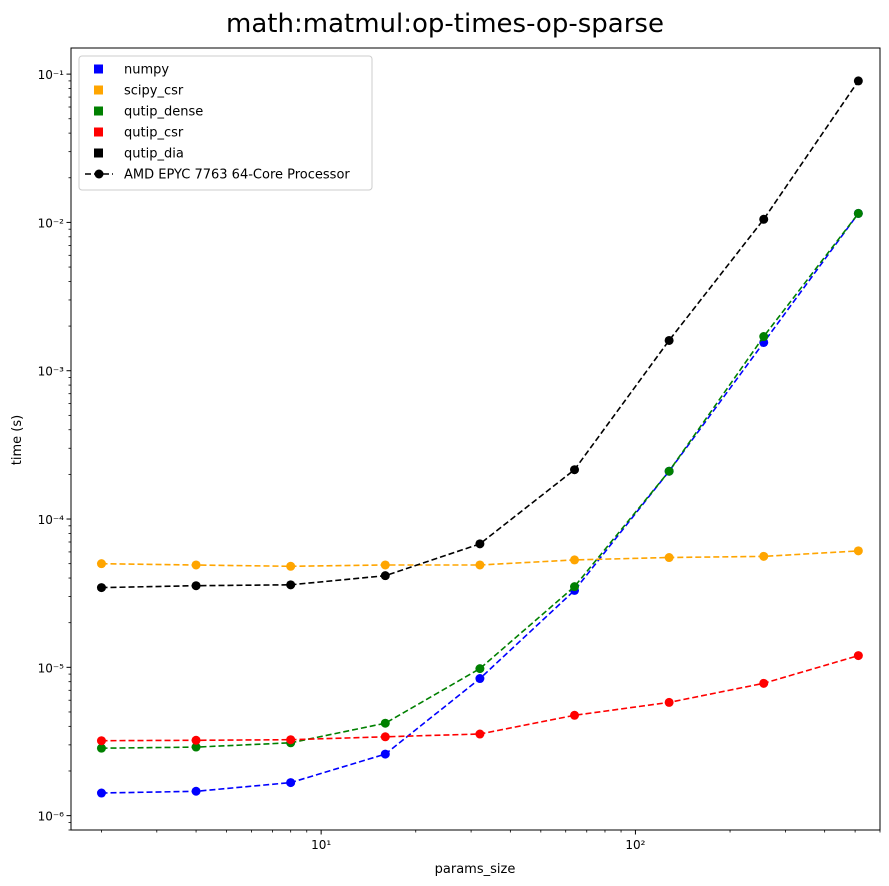 This screenshot has width=889, height=886. I want to click on legend-box, so click(225, 123).